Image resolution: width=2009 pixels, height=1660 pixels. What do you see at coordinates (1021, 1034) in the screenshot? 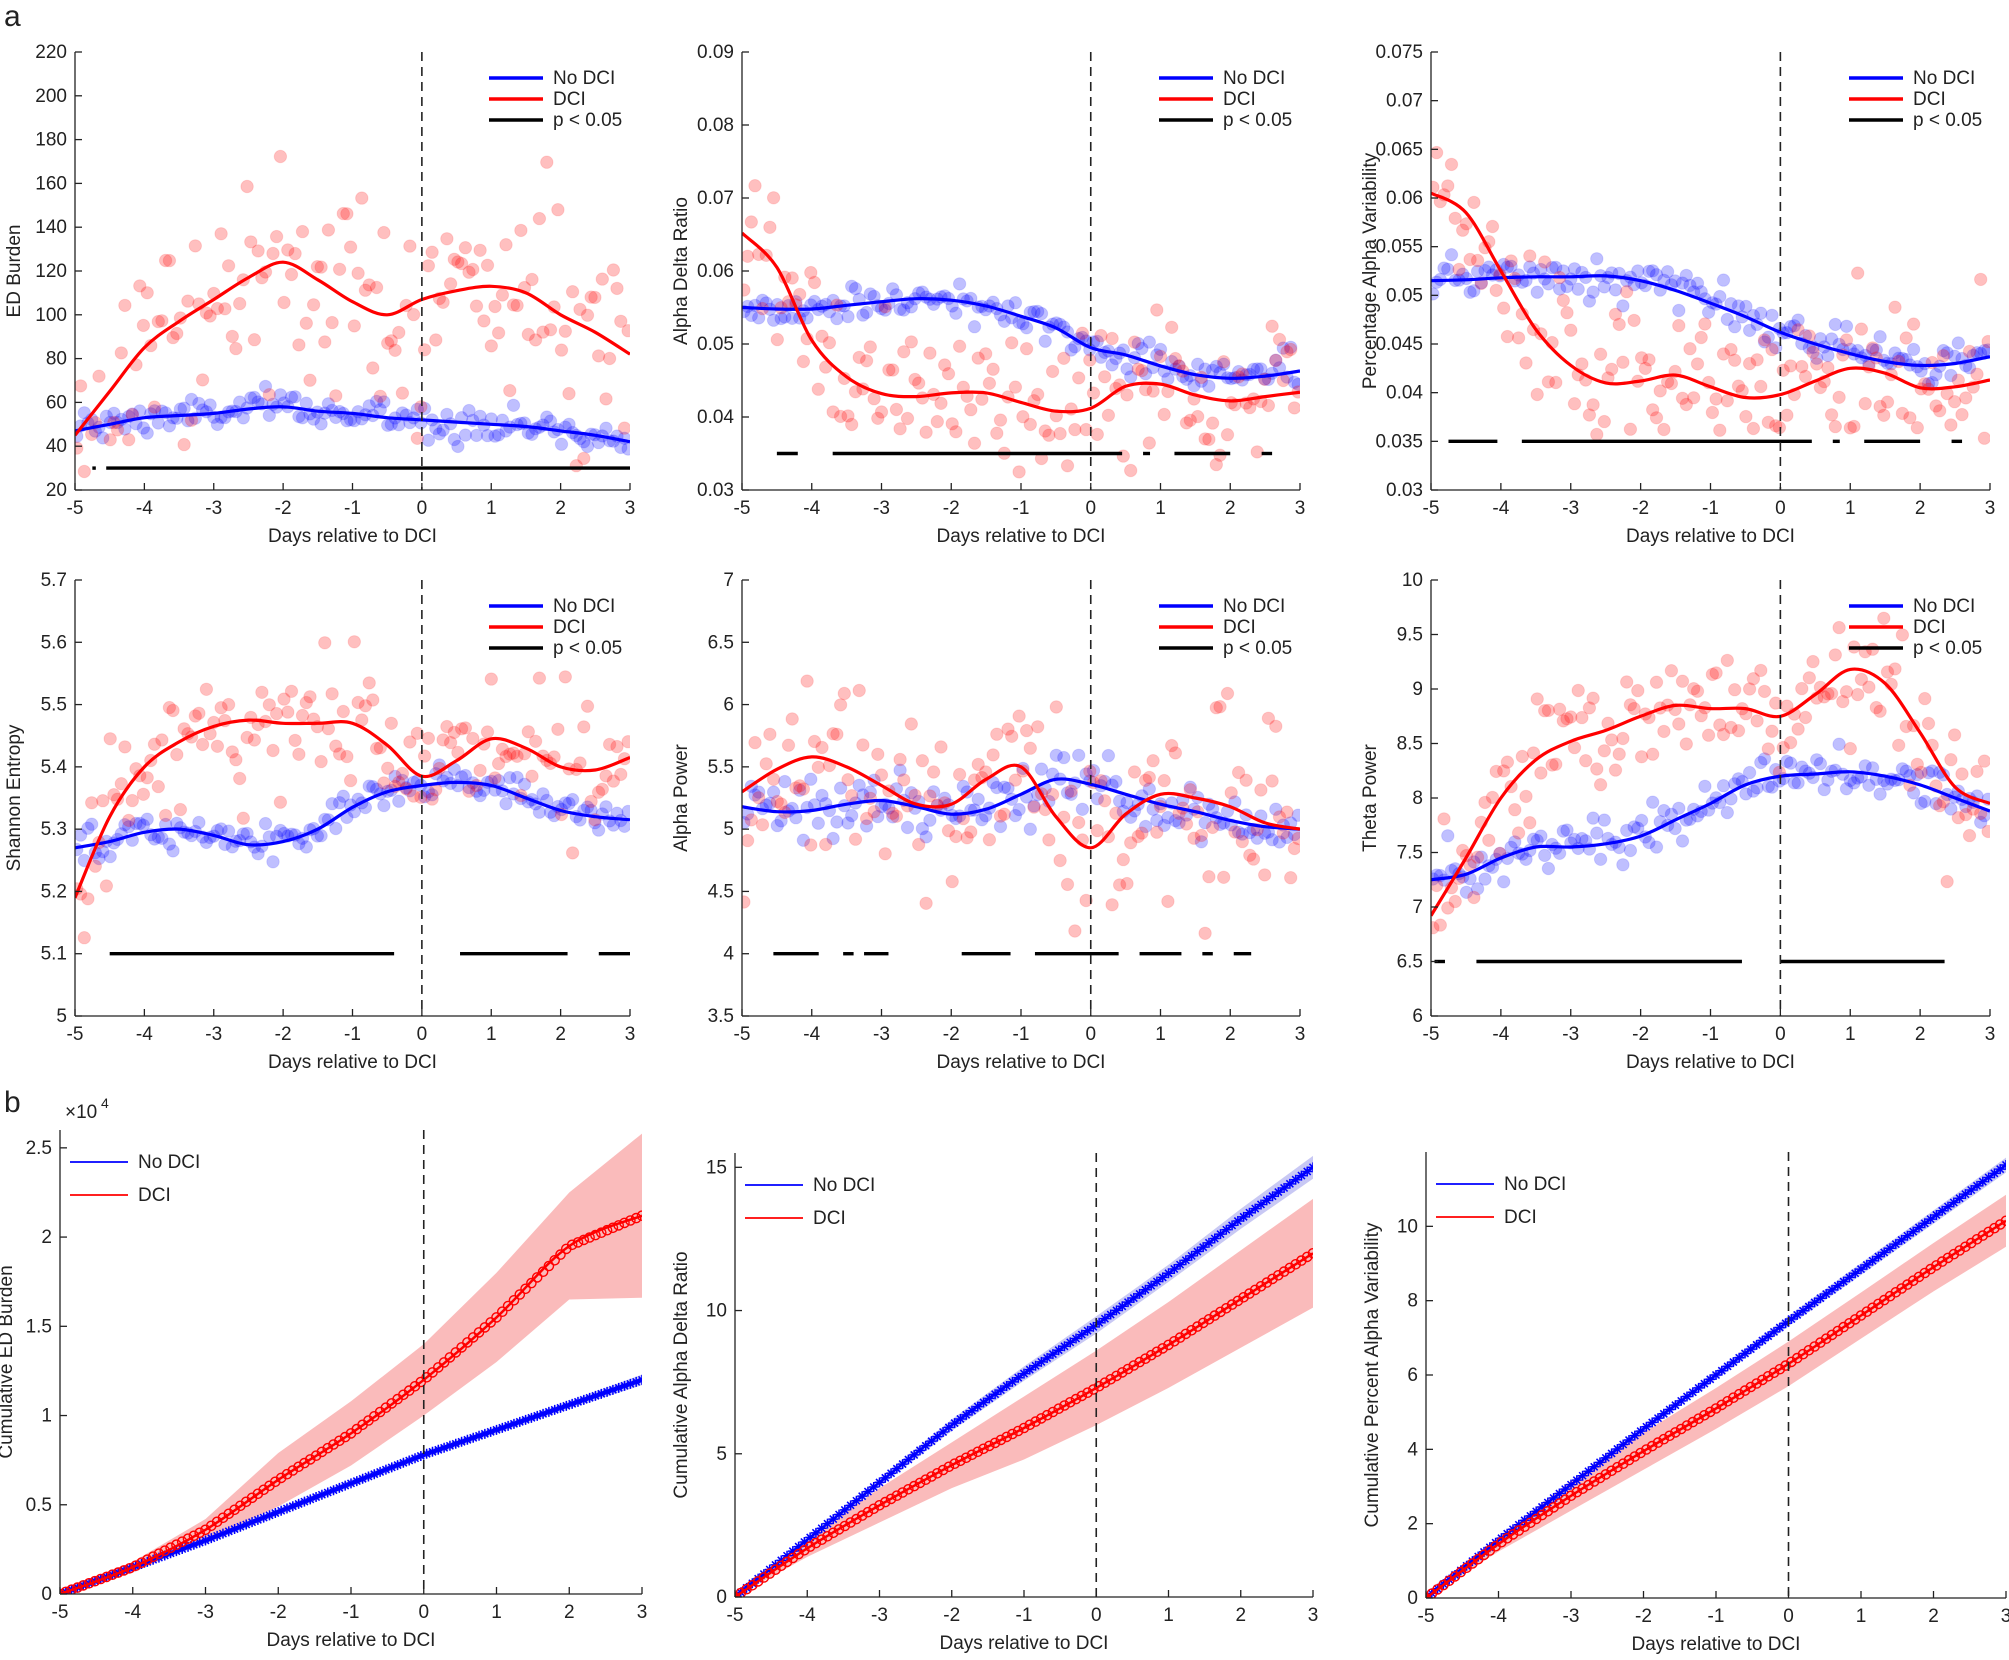
I see `x-tick-label: -1` at bounding box center [1021, 1034].